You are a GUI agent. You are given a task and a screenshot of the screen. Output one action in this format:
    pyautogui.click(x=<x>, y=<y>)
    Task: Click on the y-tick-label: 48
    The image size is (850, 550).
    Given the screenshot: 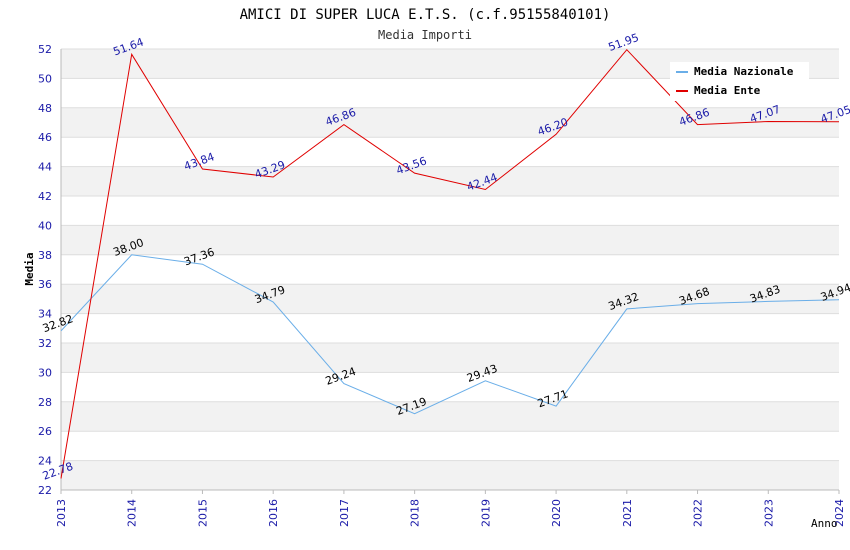 What is the action you would take?
    pyautogui.click(x=45, y=108)
    